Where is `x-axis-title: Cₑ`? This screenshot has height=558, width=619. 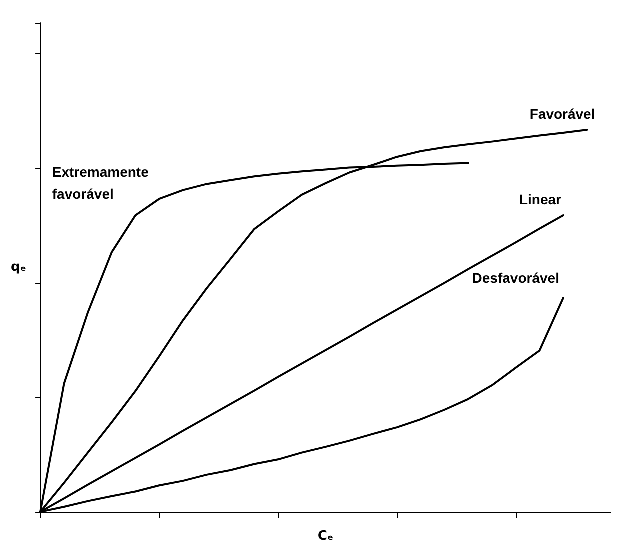 x-axis-title: Cₑ is located at coordinates (326, 536).